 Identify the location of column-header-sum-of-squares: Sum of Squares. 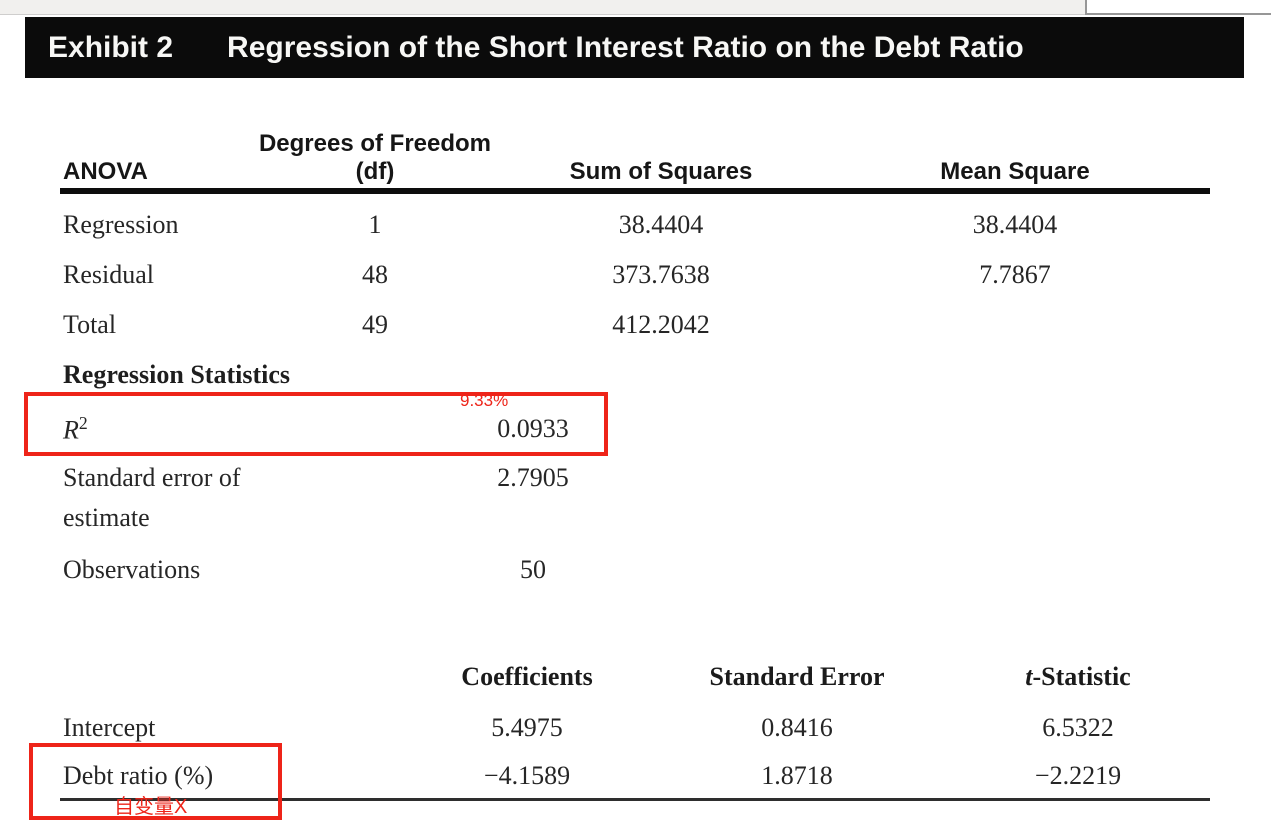
(661, 171).